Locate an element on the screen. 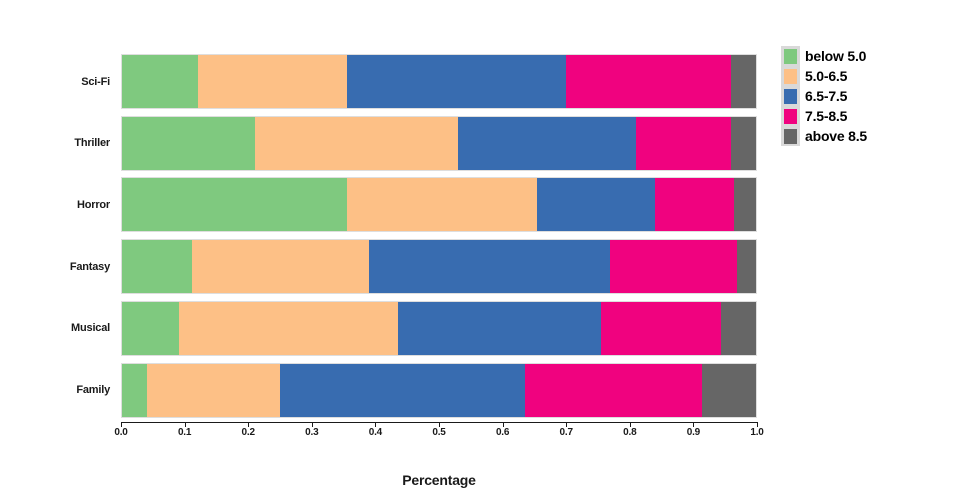 This screenshot has height=500, width=960. x-axis-tick-label-0.9: 0.9 is located at coordinates (693, 432).